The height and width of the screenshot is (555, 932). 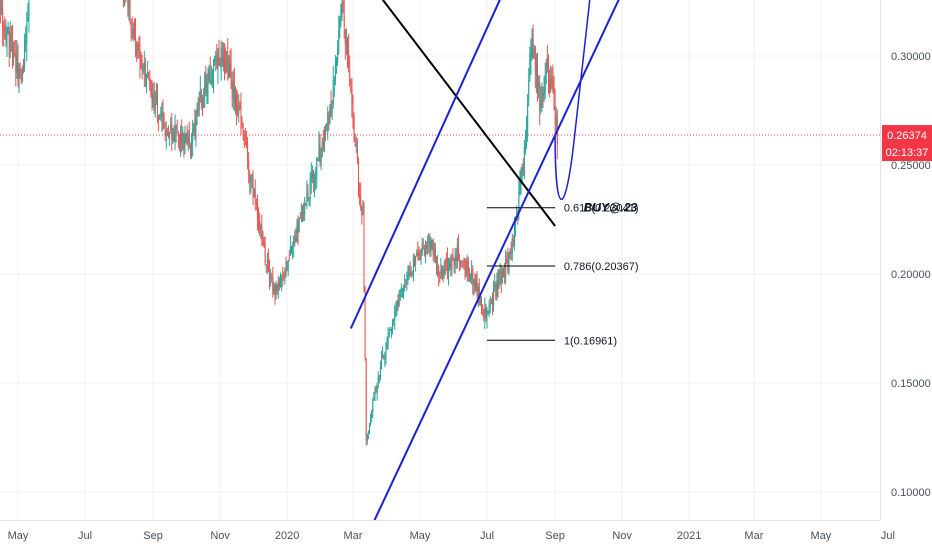 I want to click on x-tick-label: May, so click(x=420, y=536).